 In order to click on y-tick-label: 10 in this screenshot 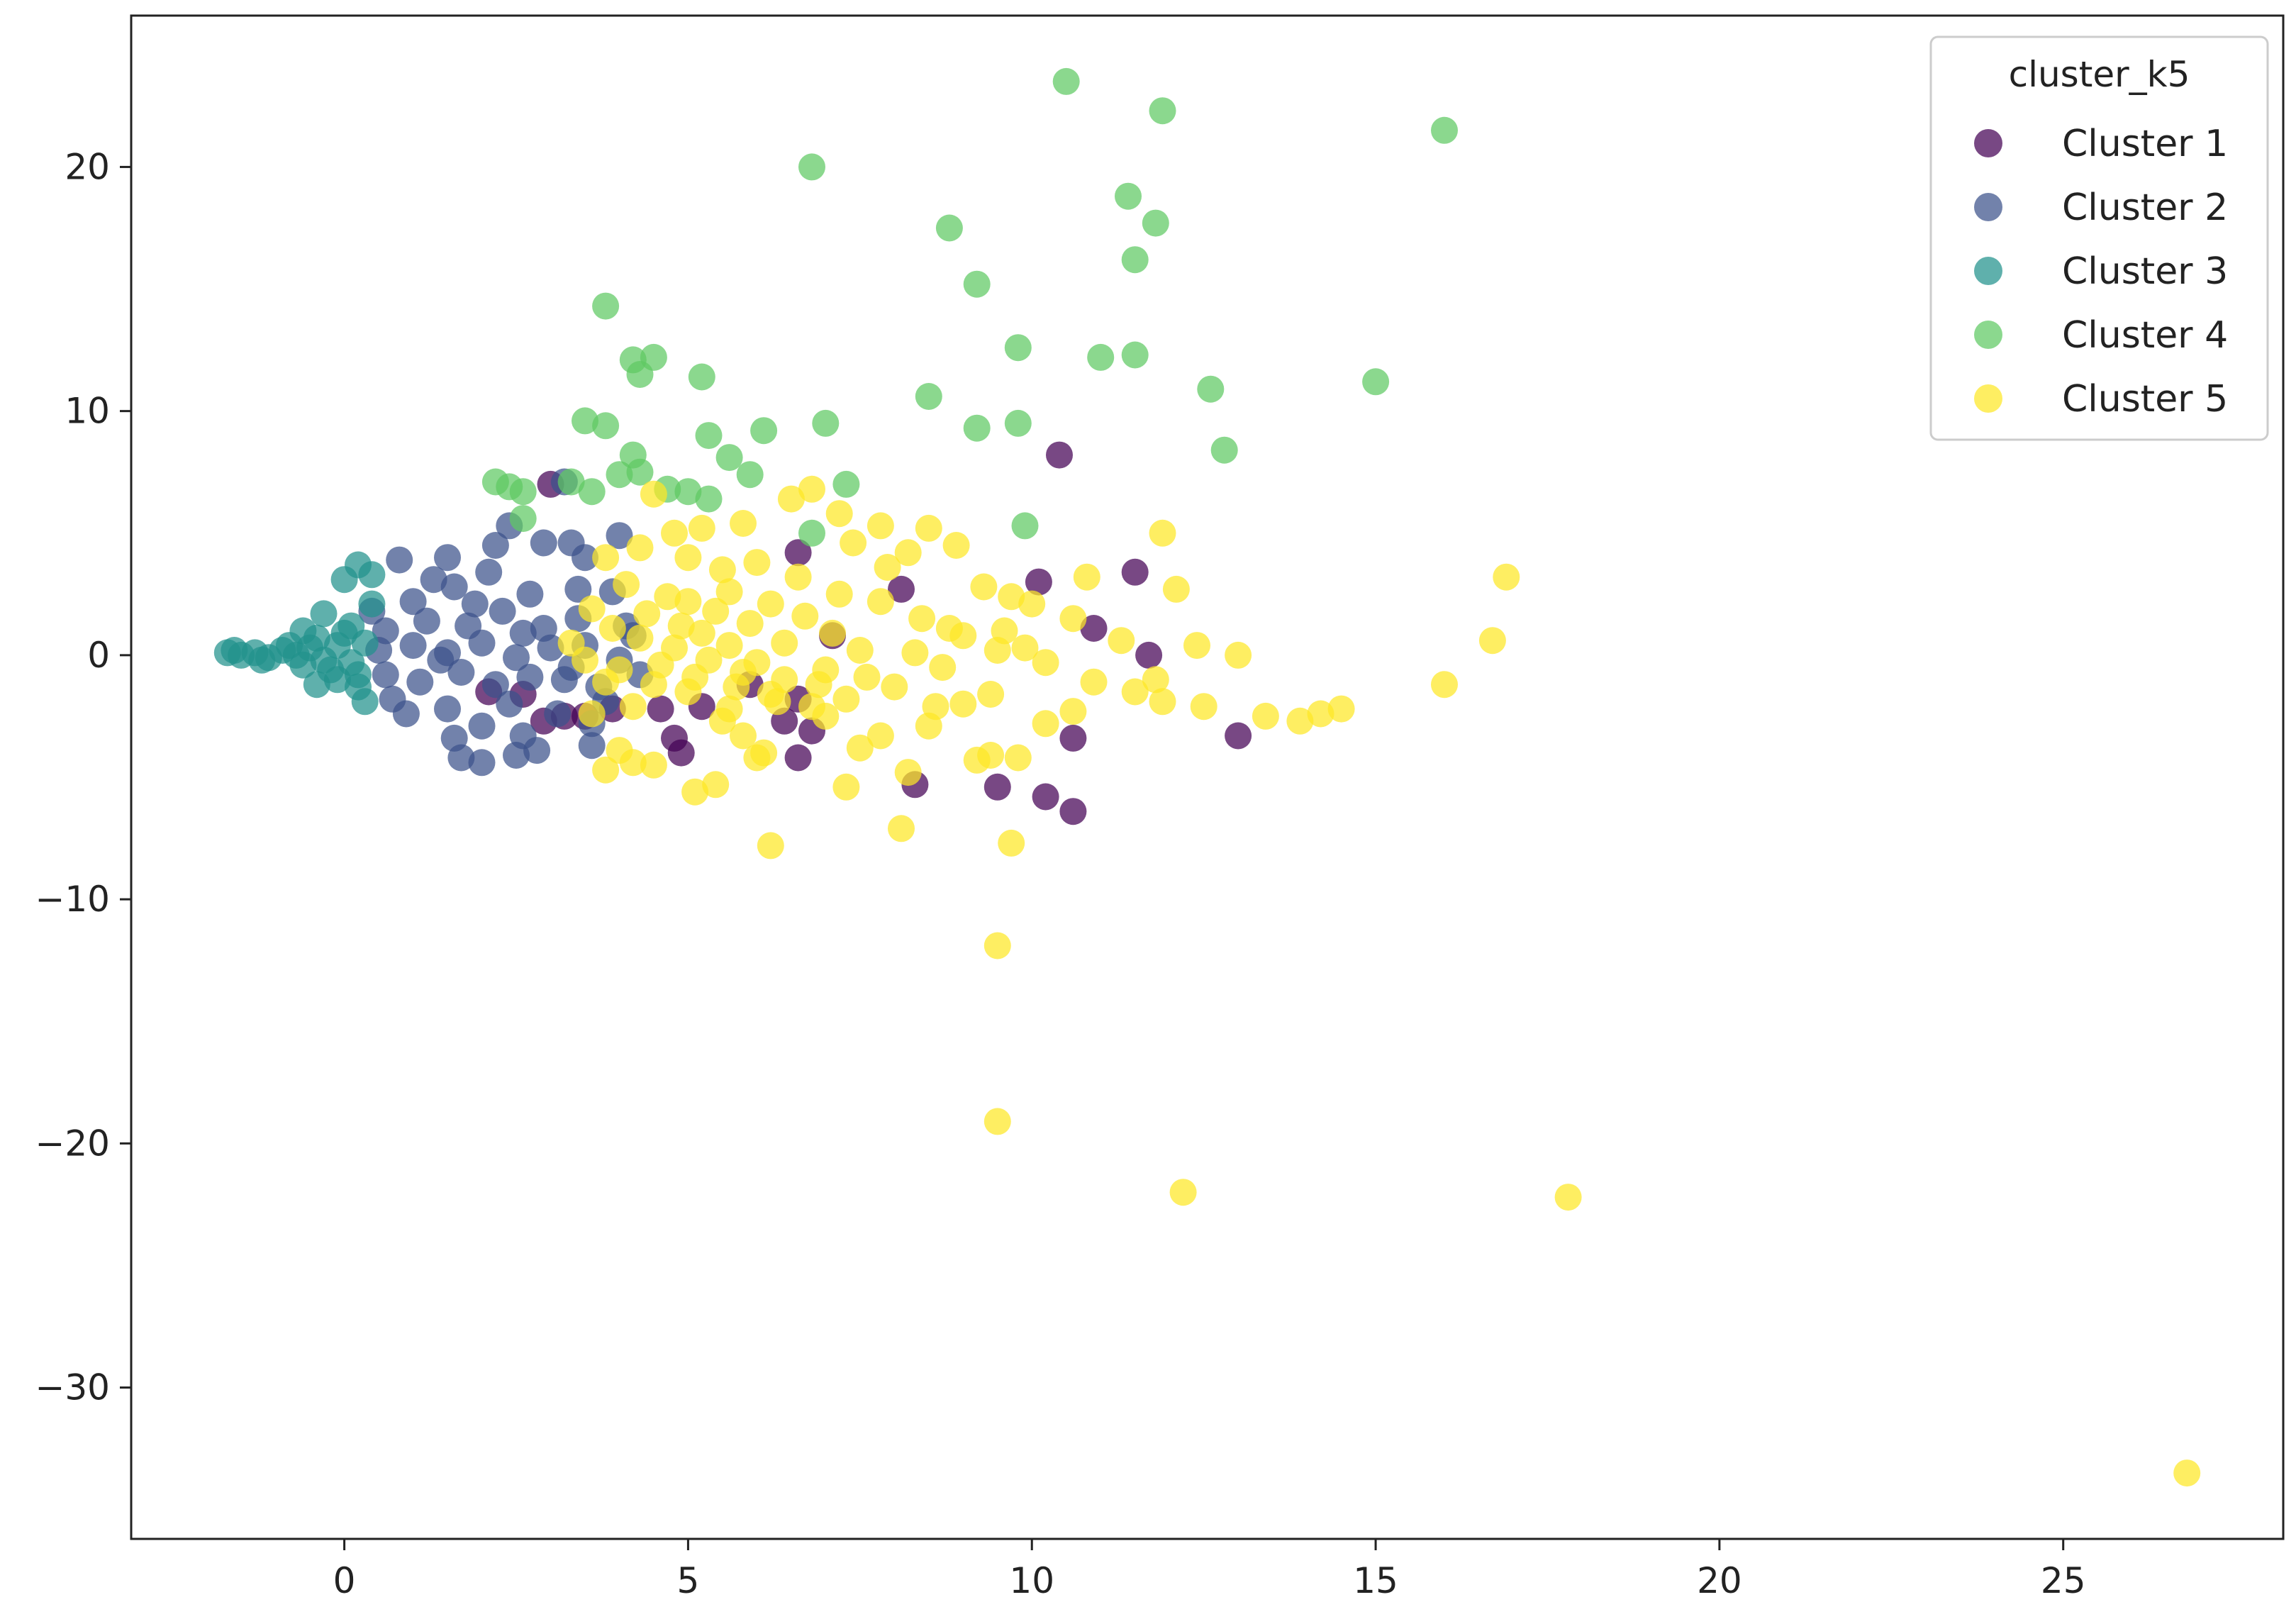, I will do `click(87, 411)`.